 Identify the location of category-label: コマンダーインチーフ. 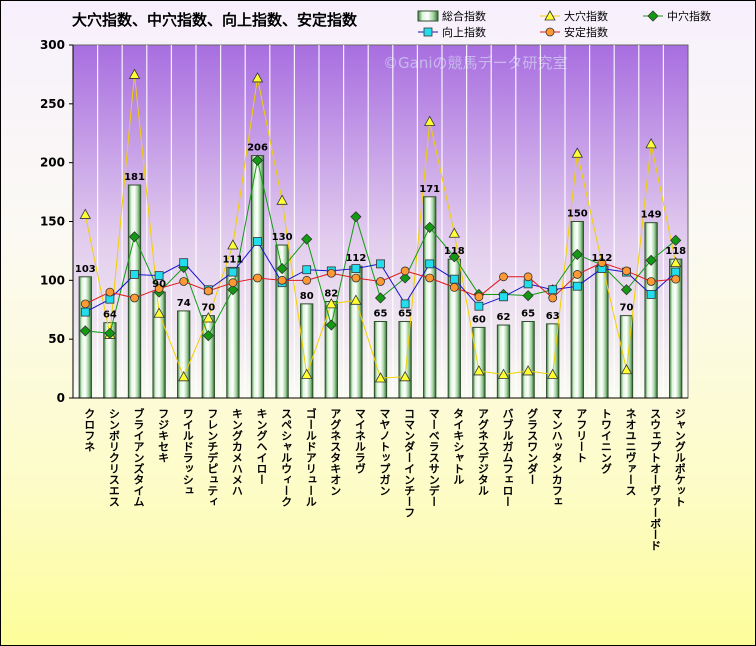
(409, 463).